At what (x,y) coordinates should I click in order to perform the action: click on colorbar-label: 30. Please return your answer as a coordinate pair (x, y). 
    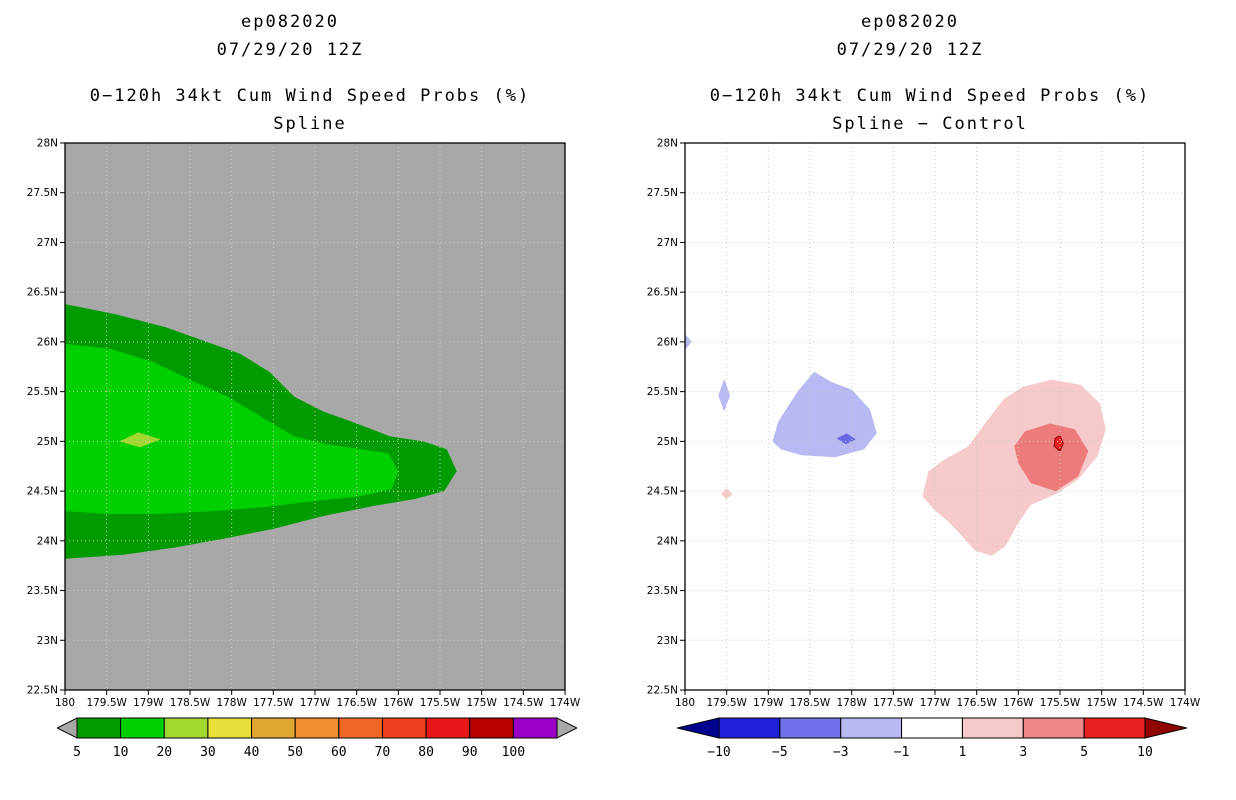
    Looking at the image, I should click on (208, 752).